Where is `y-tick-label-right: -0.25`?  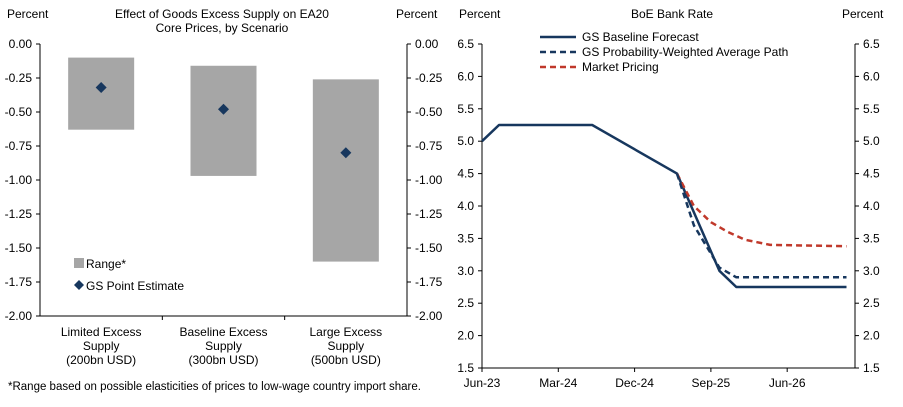 y-tick-label-right: -0.25 is located at coordinates (429, 78).